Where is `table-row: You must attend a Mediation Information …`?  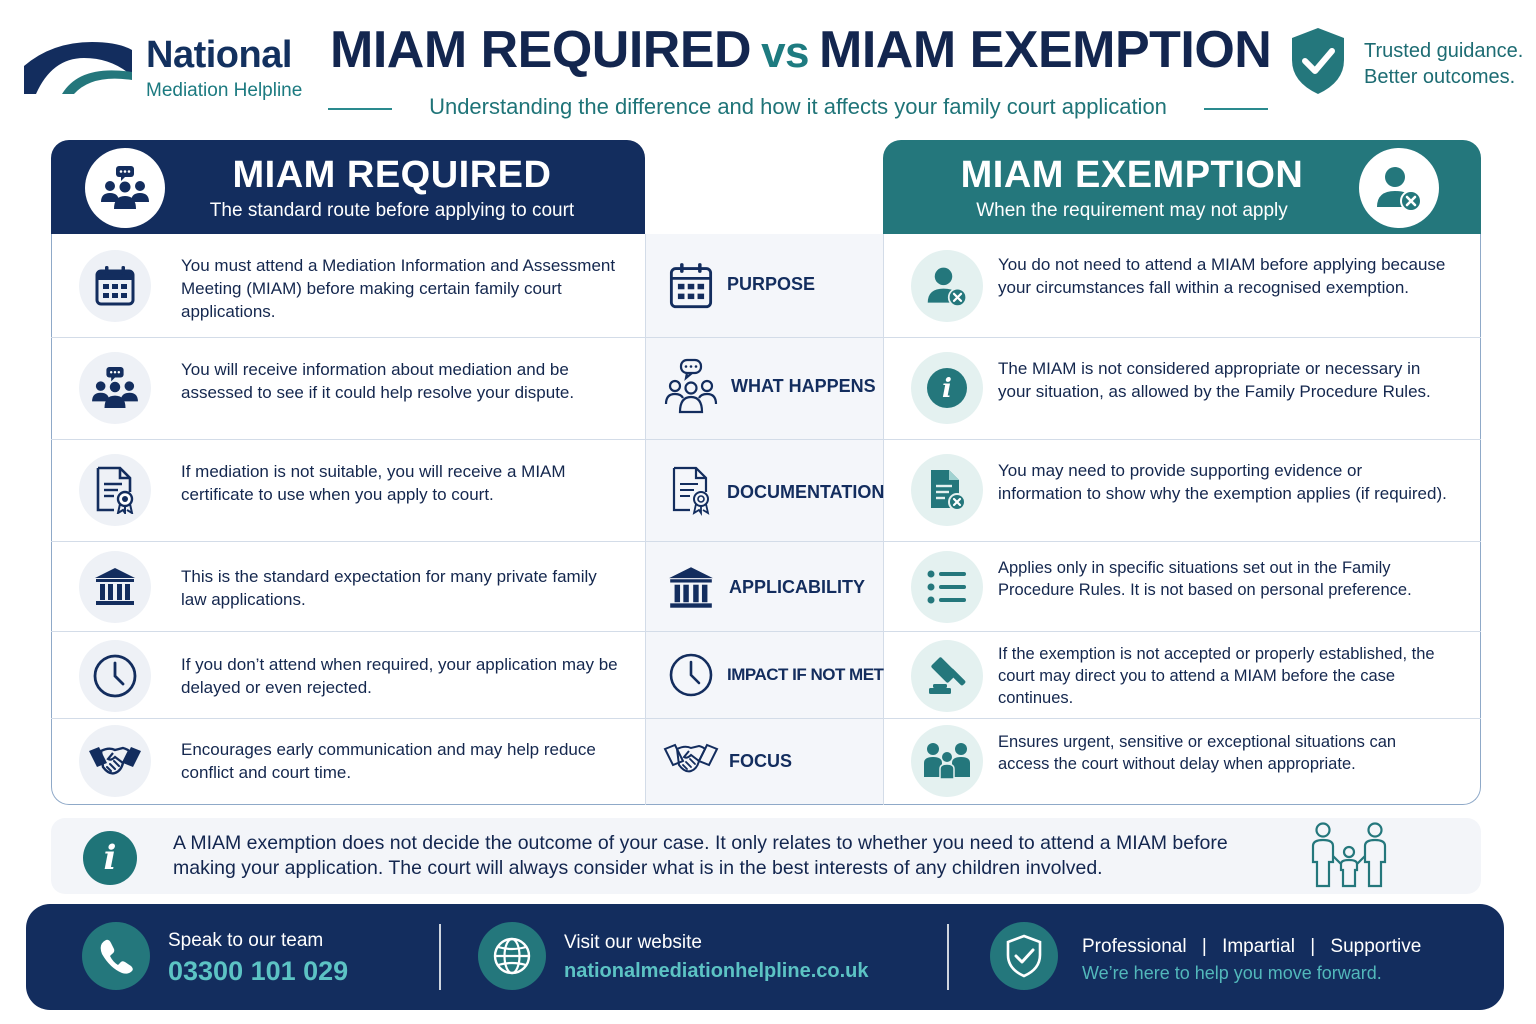 table-row: You must attend a Mediation Information … is located at coordinates (766, 286).